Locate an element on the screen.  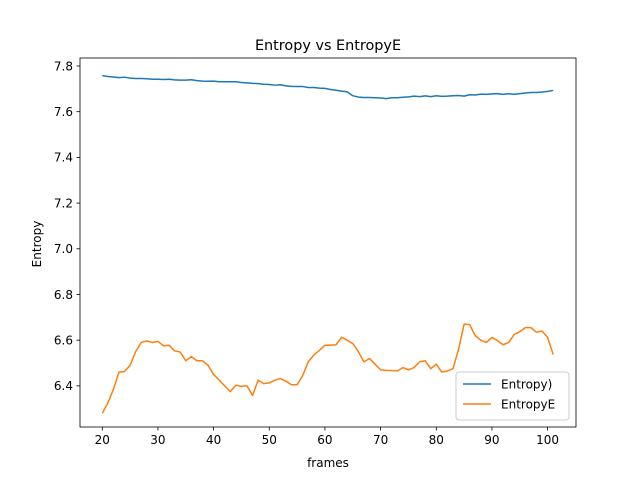
x-tick-label: 90 is located at coordinates (491, 440).